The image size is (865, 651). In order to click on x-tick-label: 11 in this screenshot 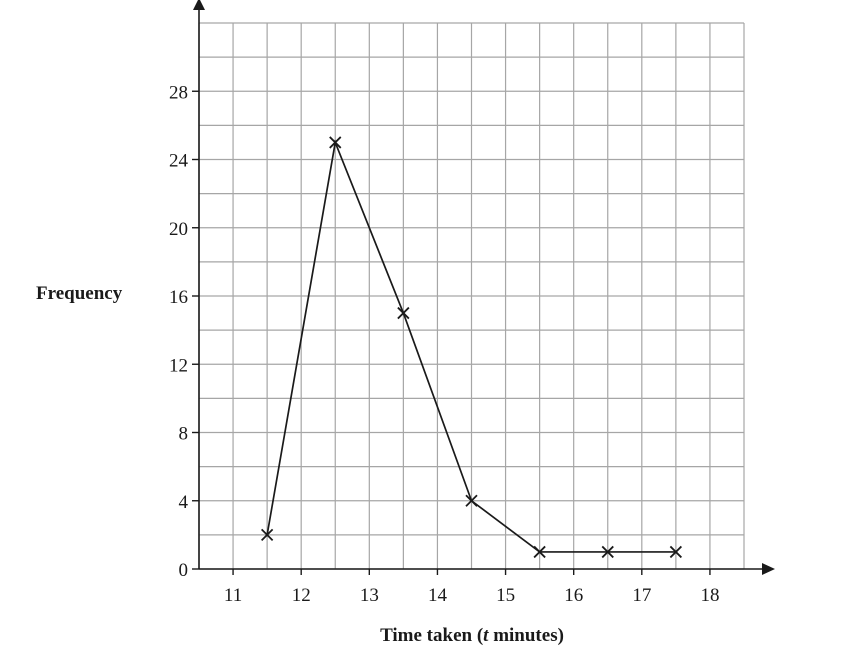, I will do `click(233, 595)`.